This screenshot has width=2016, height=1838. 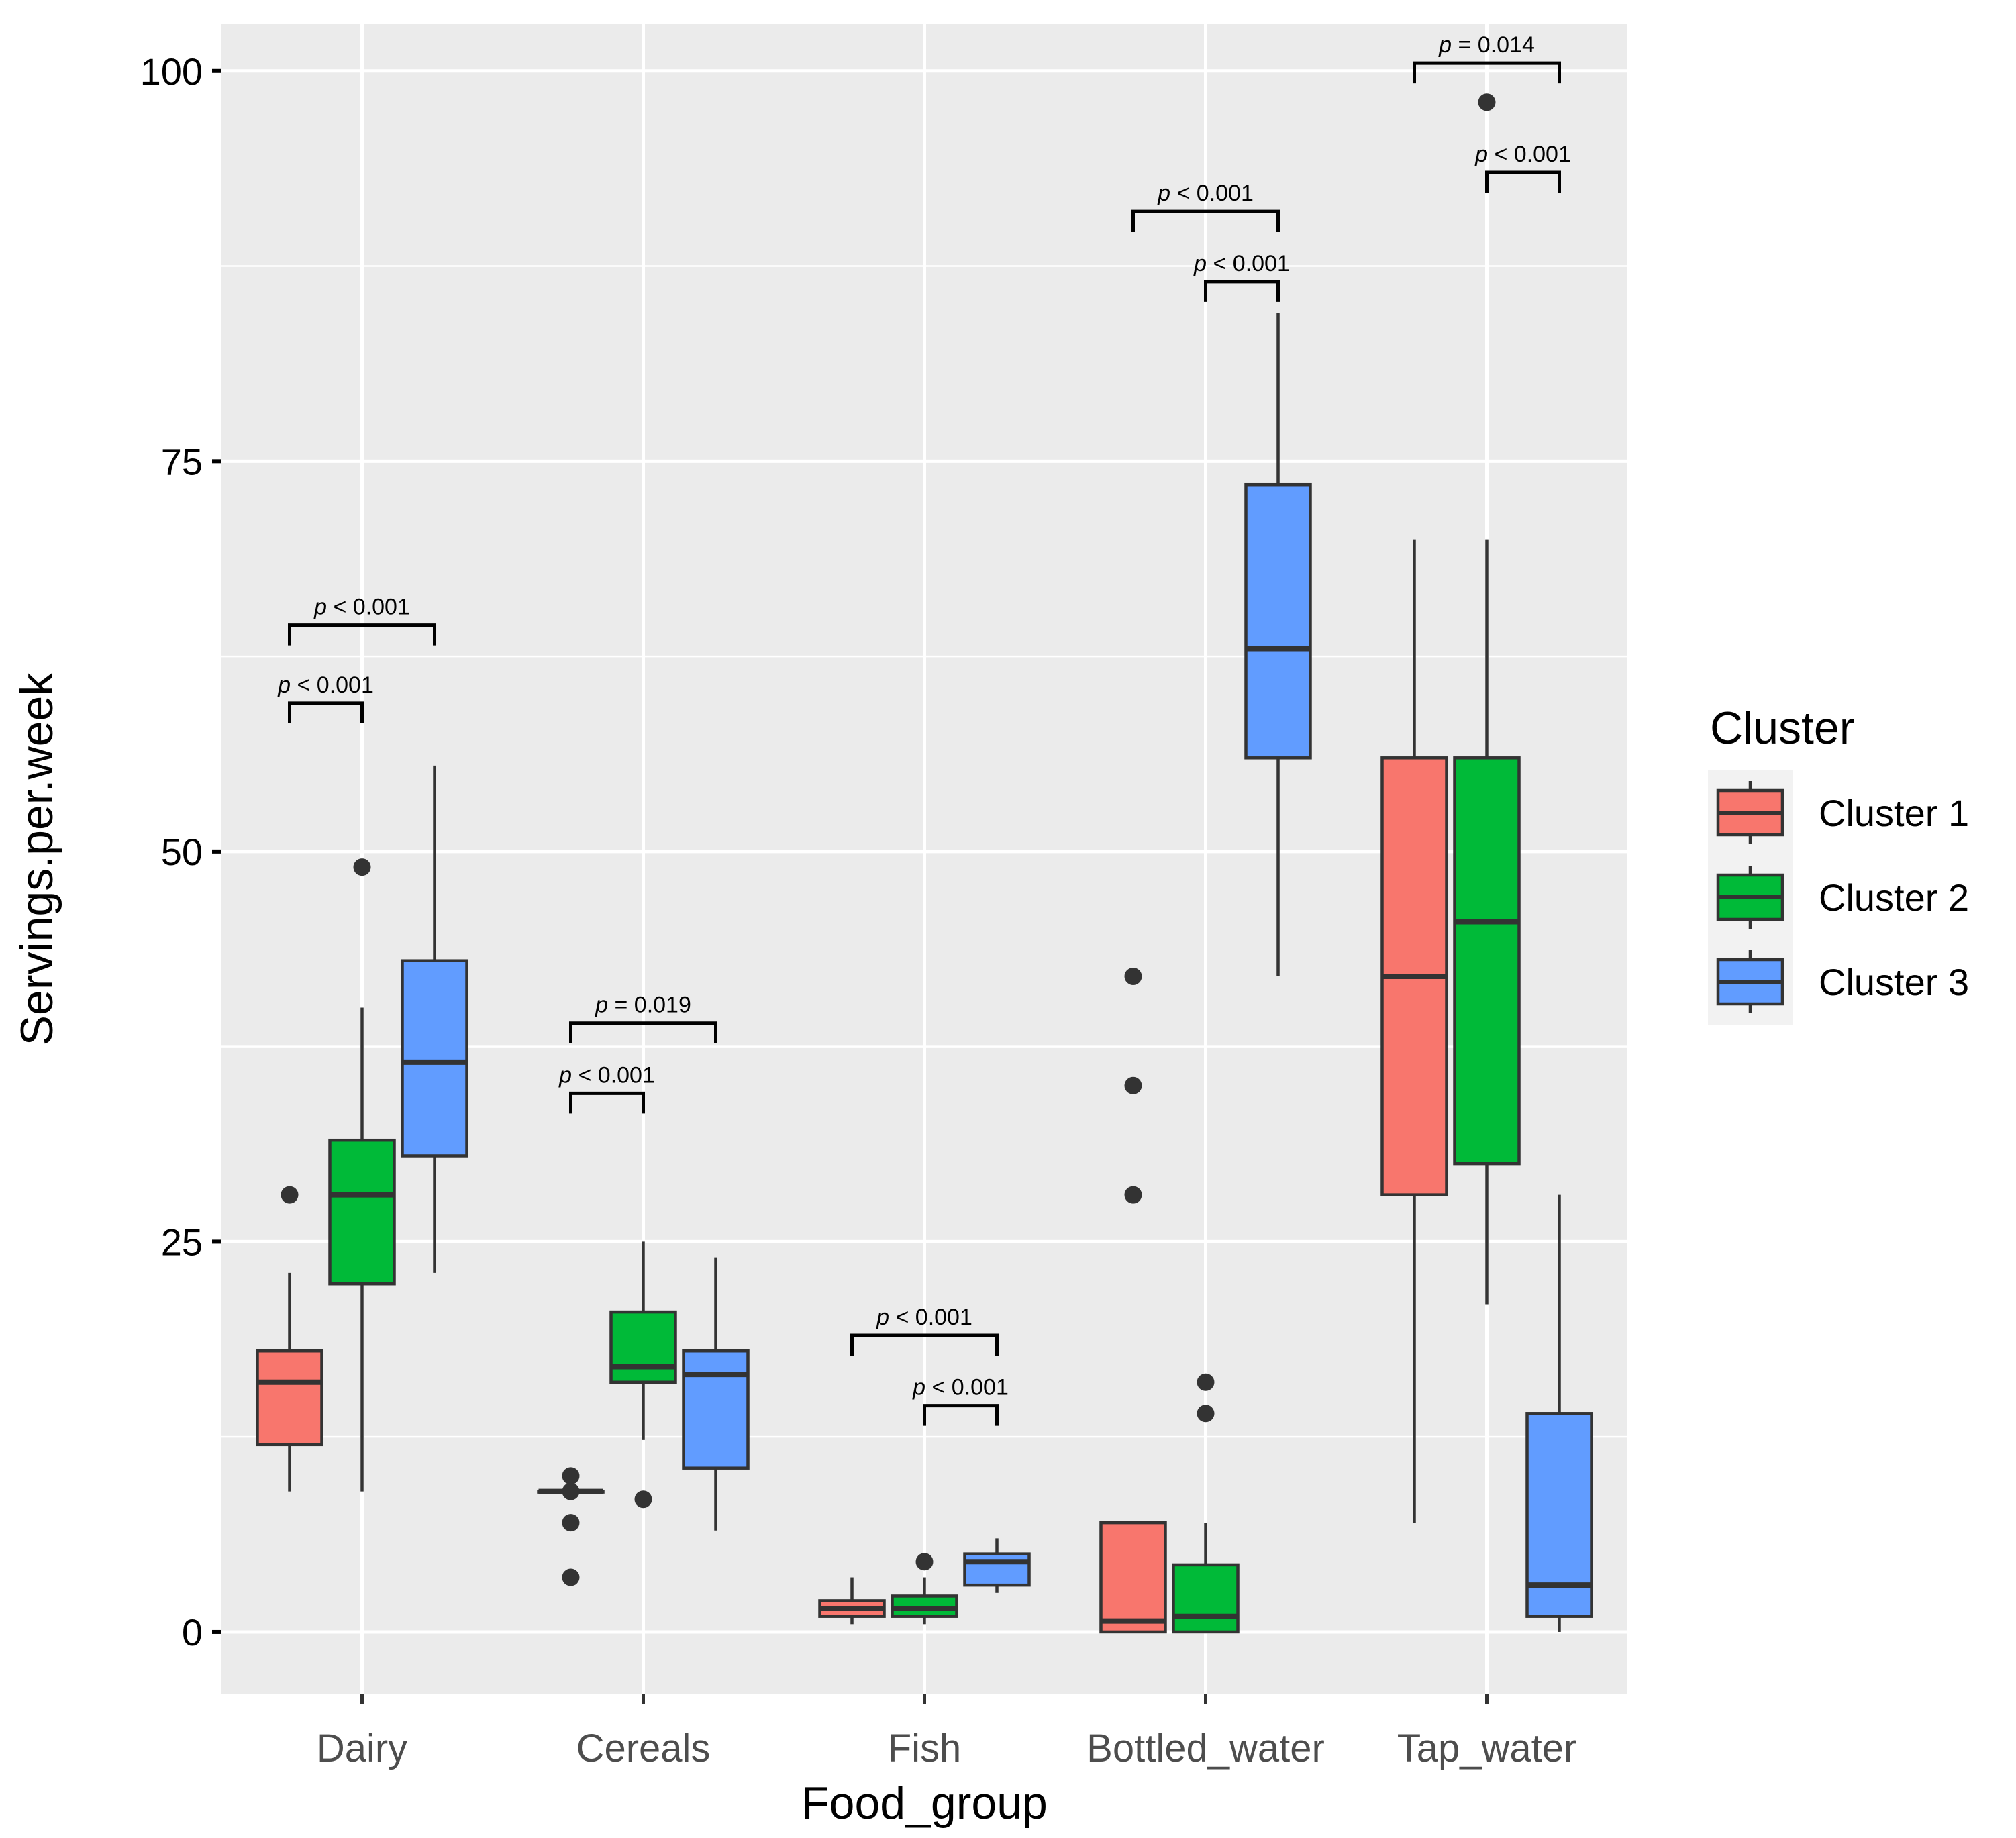 What do you see at coordinates (171, 71) in the screenshot?
I see `y-tick-label: 100` at bounding box center [171, 71].